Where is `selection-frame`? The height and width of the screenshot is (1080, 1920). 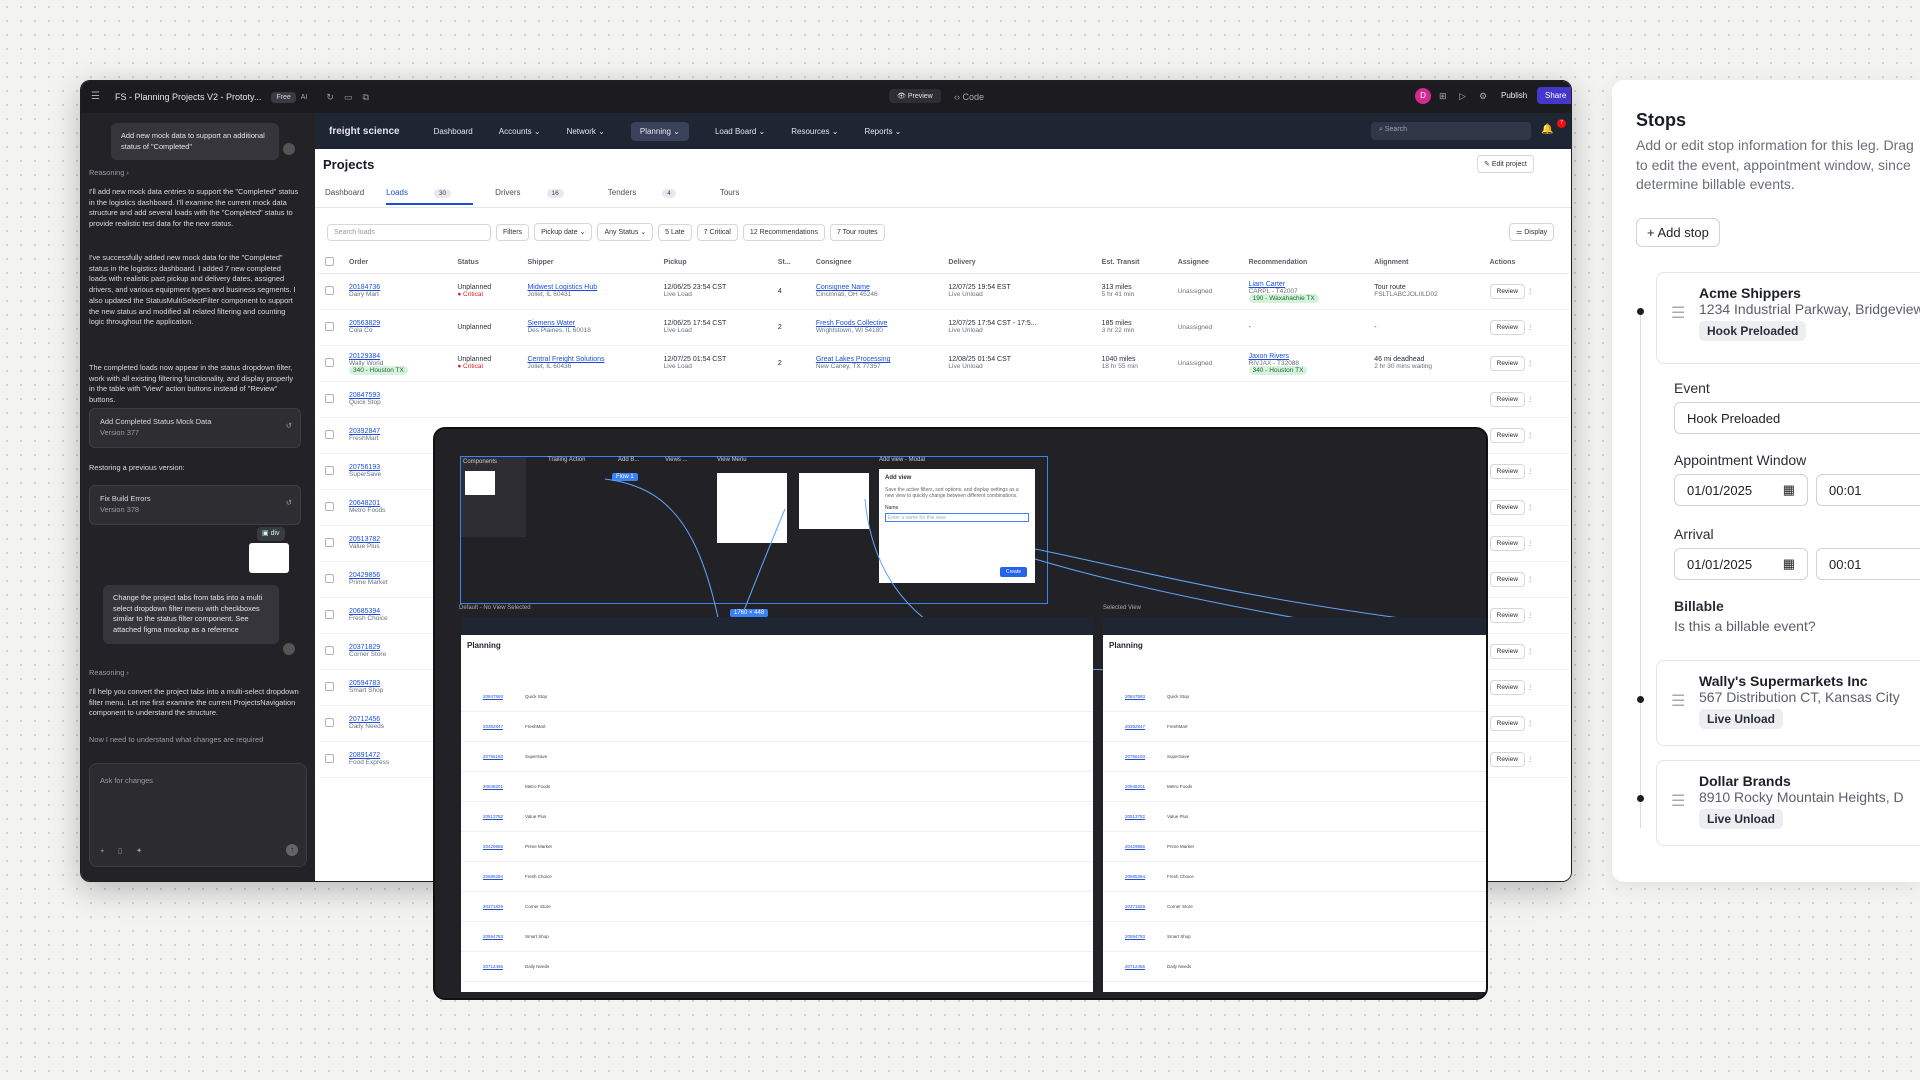
selection-frame is located at coordinates (754, 530).